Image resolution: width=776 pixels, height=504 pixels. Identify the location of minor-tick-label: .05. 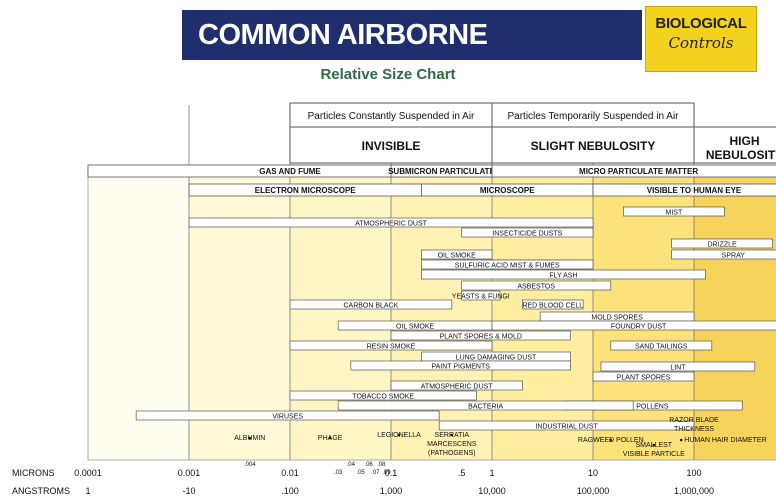
(360, 473).